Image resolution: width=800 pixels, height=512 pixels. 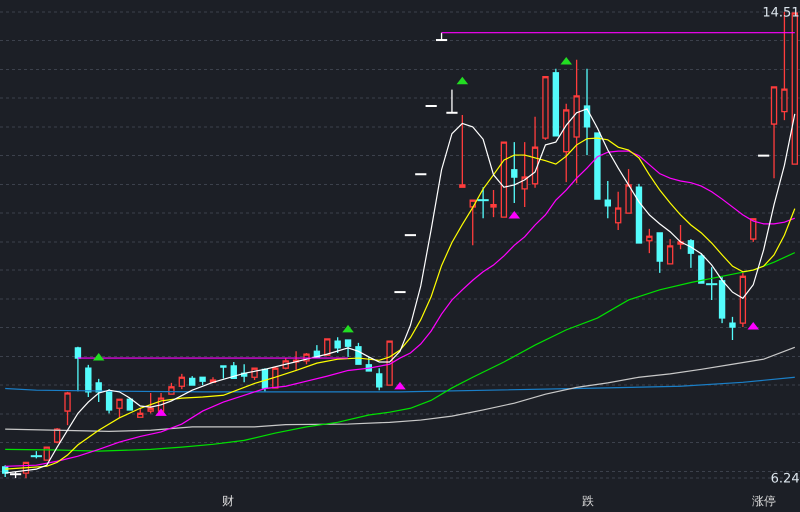 I want to click on annotation: 涨停, so click(x=764, y=501).